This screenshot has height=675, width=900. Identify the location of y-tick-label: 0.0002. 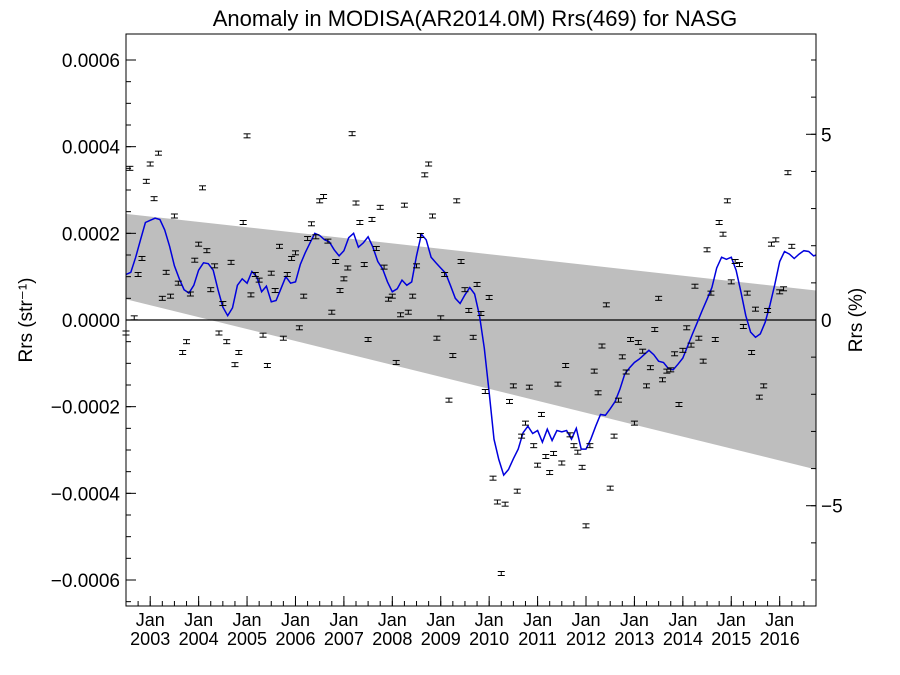
(91, 234).